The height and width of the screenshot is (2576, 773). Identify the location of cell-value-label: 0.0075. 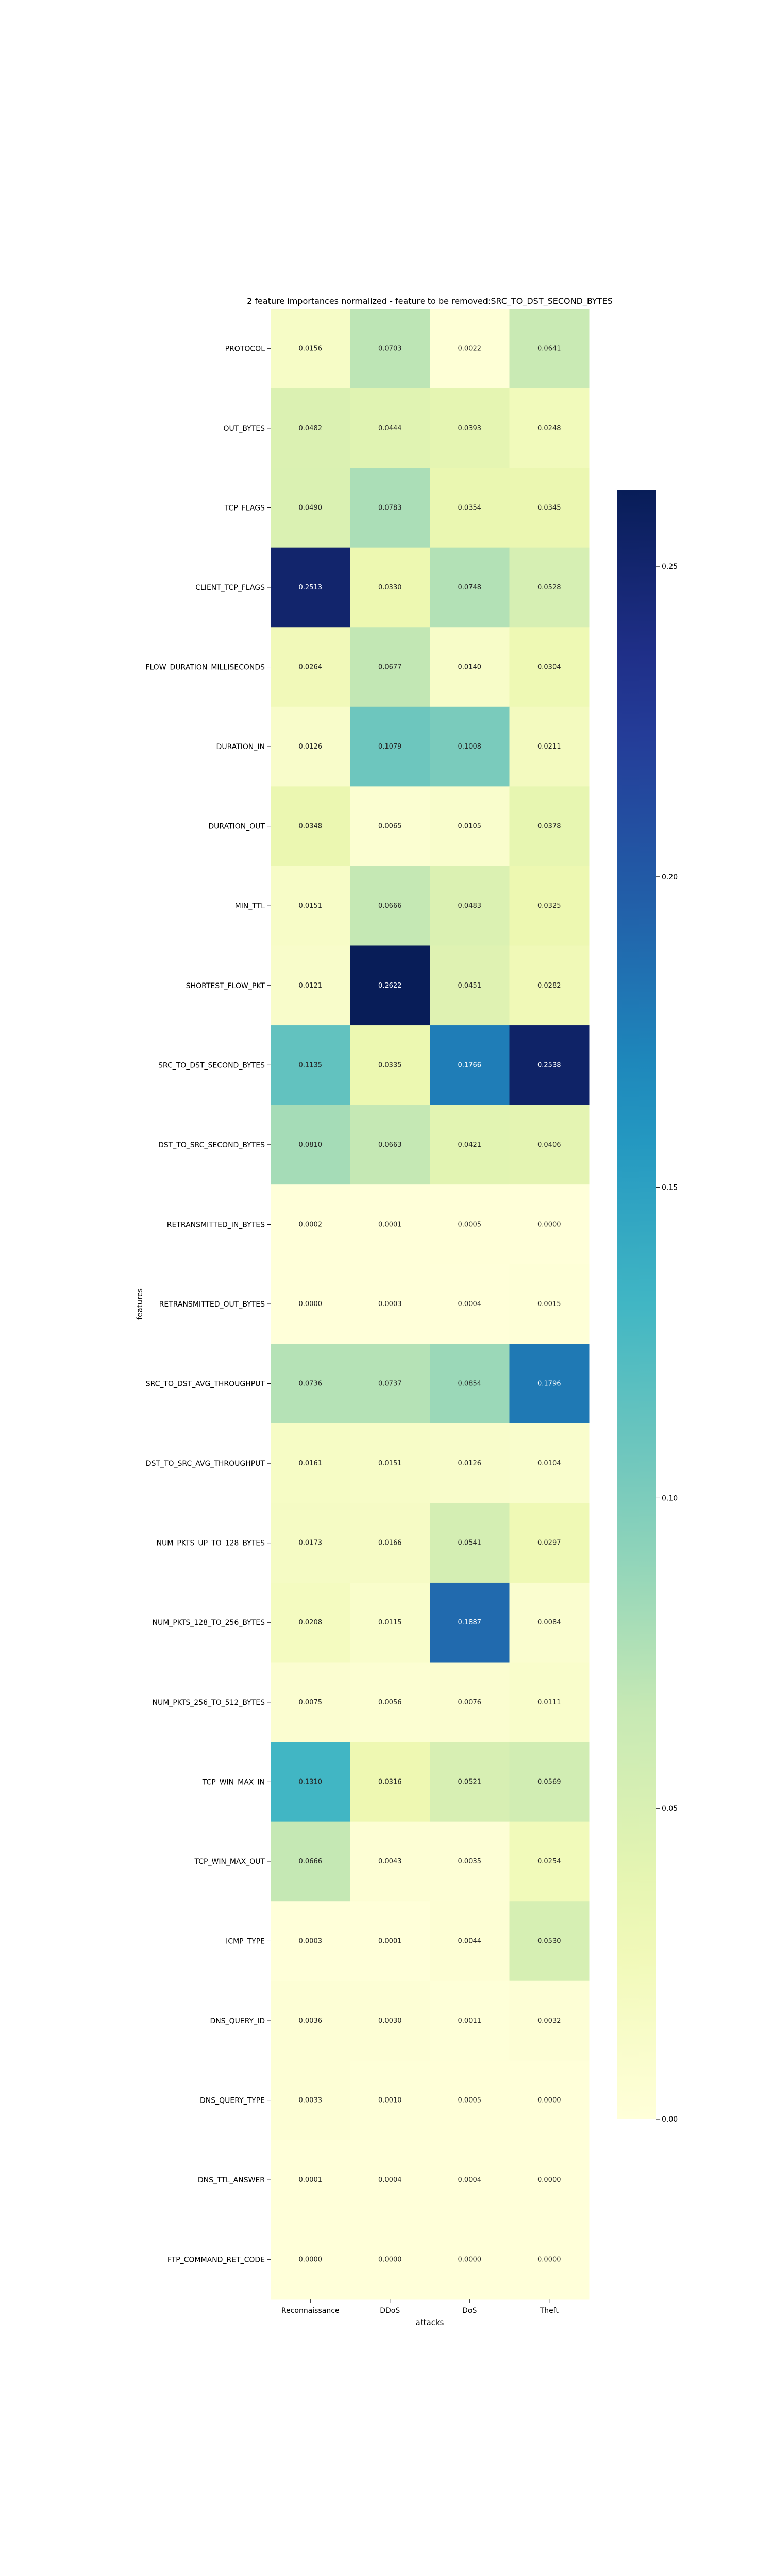
(311, 1702).